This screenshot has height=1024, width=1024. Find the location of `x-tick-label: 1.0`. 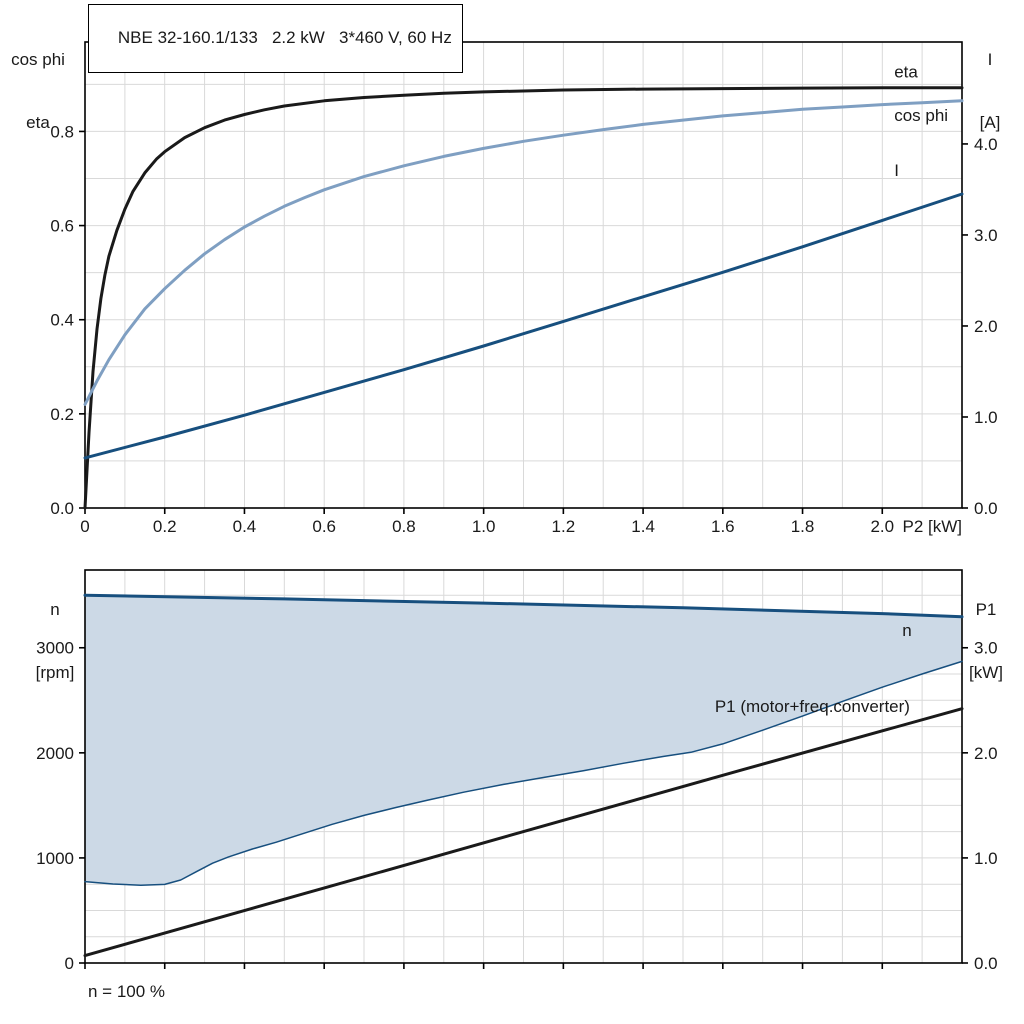

x-tick-label: 1.0 is located at coordinates (484, 526).